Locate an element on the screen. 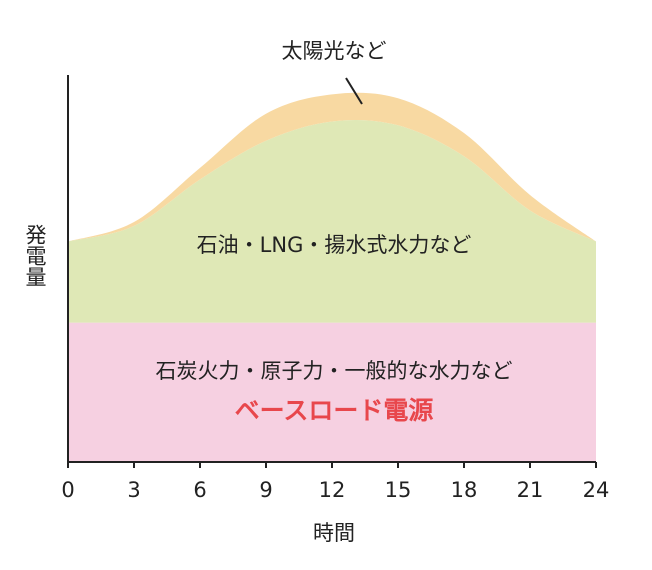 The image size is (652, 570). x-tick-label: 15 is located at coordinates (398, 490).